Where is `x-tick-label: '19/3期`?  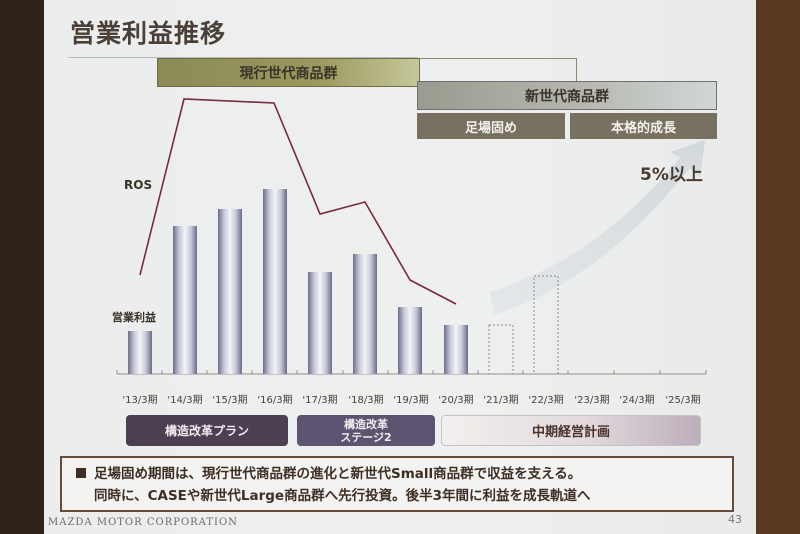
x-tick-label: '19/3期 is located at coordinates (411, 400).